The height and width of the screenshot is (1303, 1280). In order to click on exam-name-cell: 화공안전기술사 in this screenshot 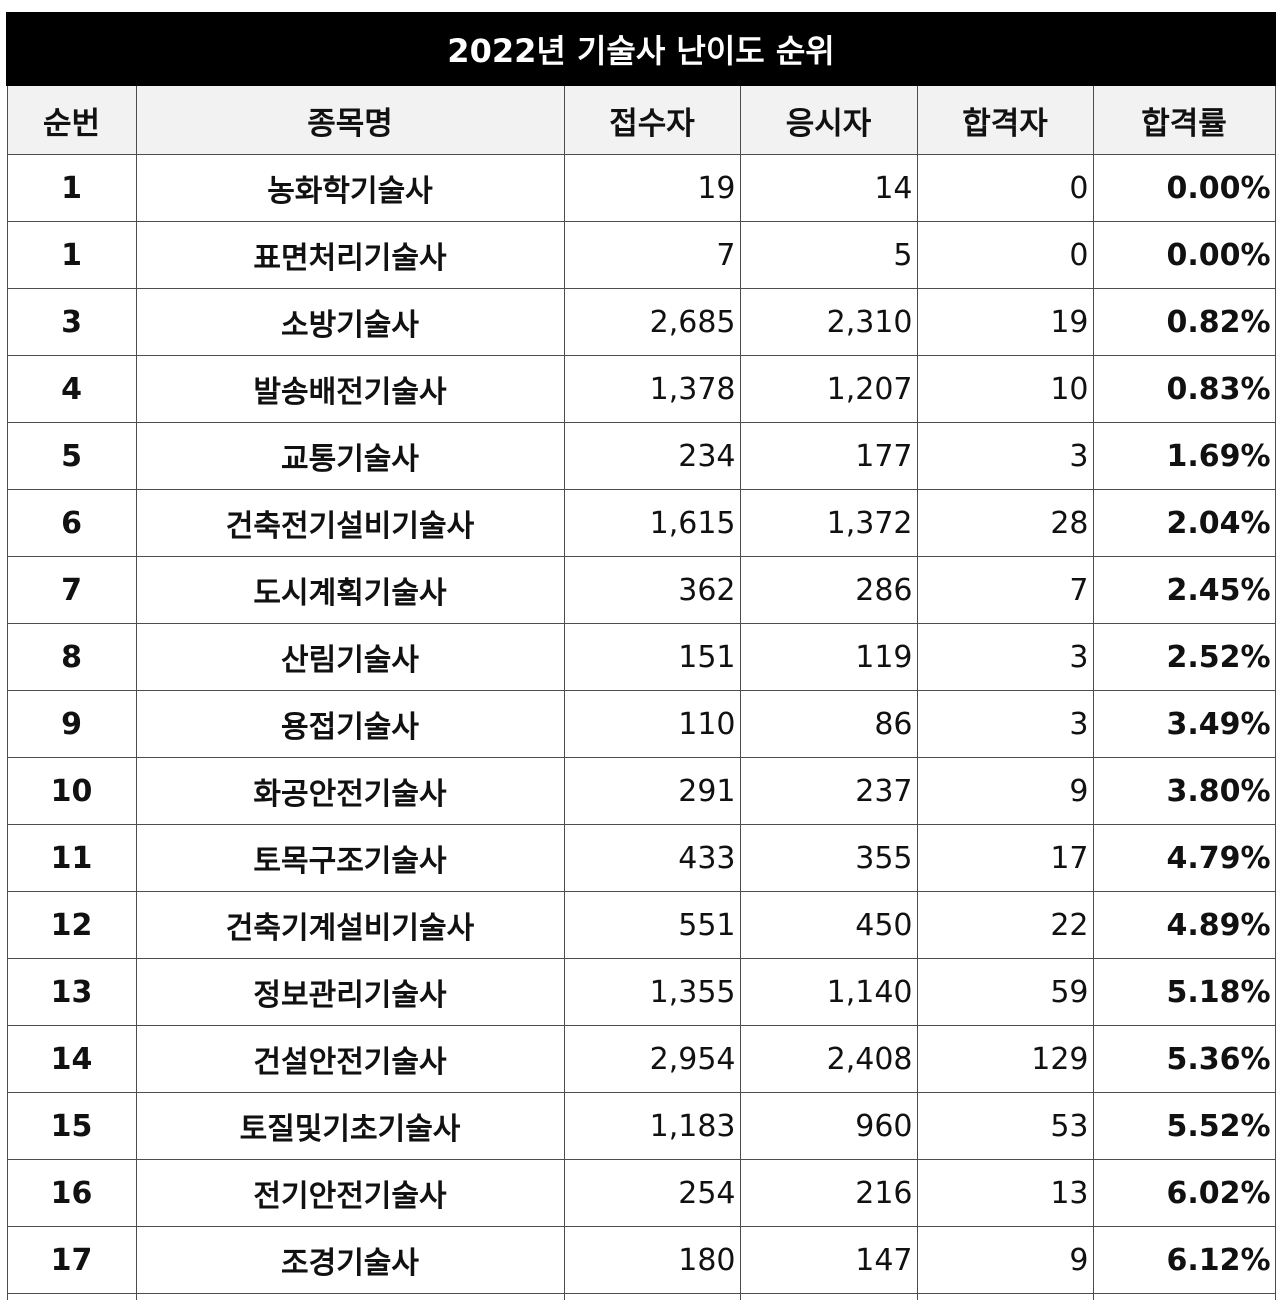, I will do `click(350, 791)`.